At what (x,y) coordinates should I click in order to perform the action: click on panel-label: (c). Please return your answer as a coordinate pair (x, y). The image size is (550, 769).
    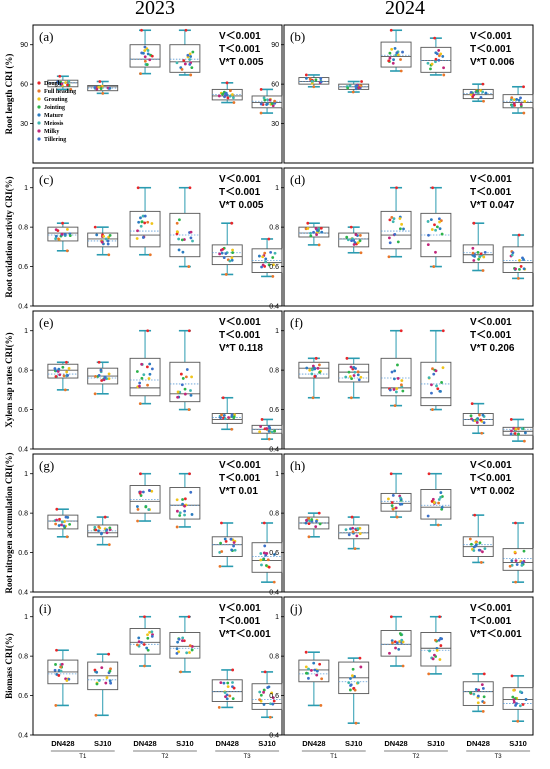
    Looking at the image, I should click on (46, 179).